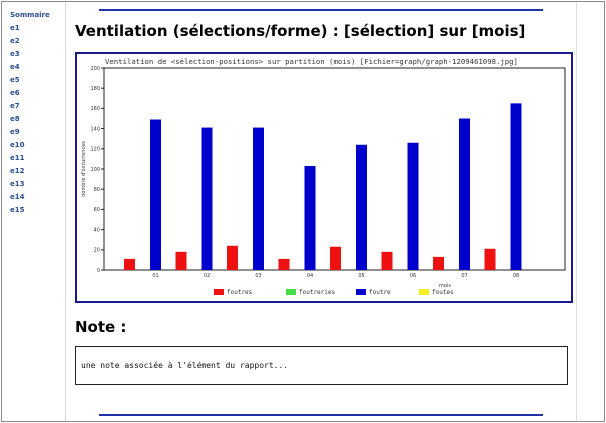  I want to click on legend-swatch-foutres, so click(219, 292).